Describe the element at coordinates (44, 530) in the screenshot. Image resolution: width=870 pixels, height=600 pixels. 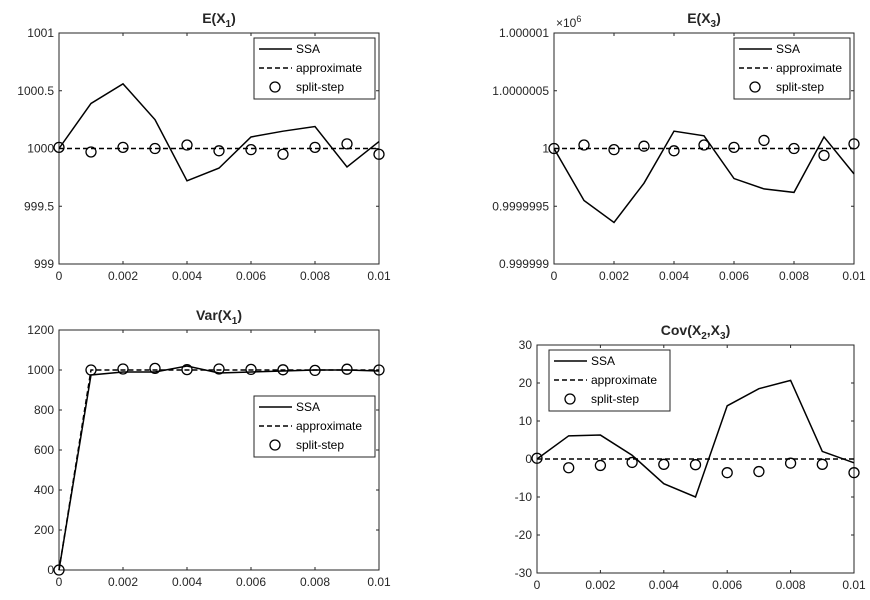
I see `y-tick-label: 200` at that location.